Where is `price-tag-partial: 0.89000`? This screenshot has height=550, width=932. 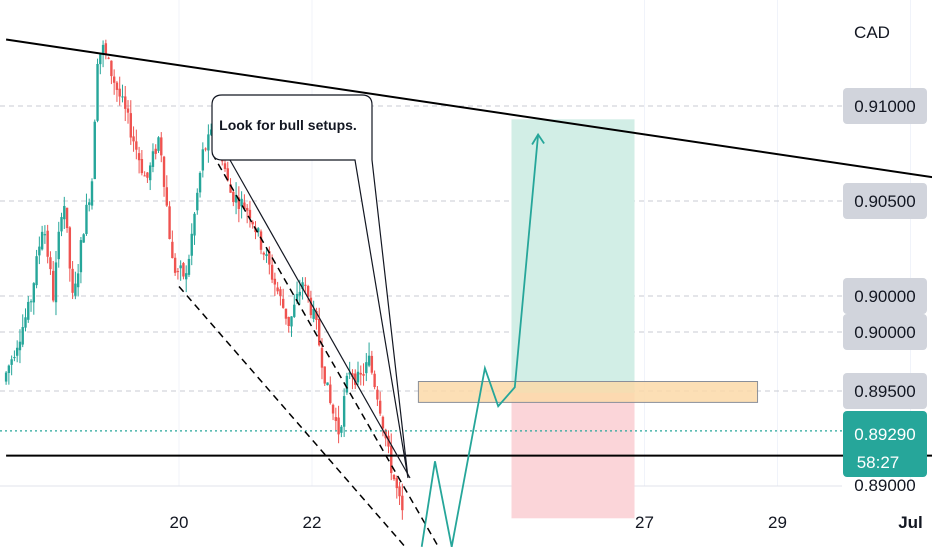
price-tag-partial: 0.89000 is located at coordinates (884, 485).